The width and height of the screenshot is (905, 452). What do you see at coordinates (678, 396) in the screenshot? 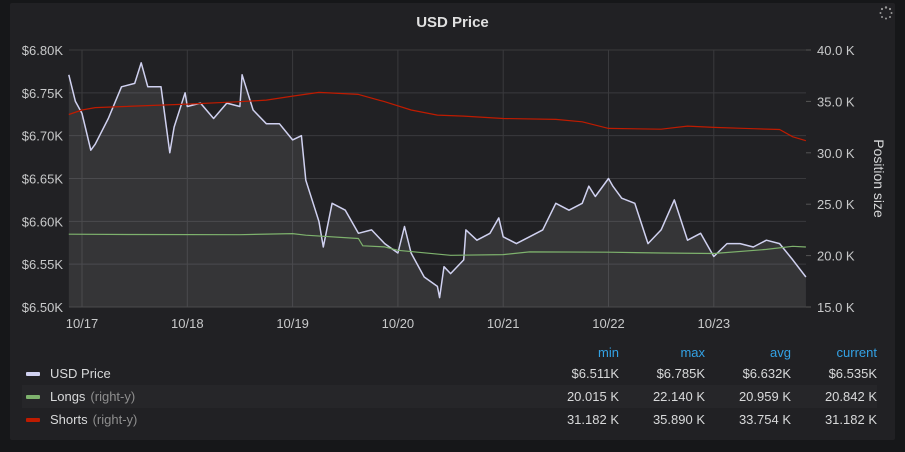
I see `legend-value-max: 22.140 K` at bounding box center [678, 396].